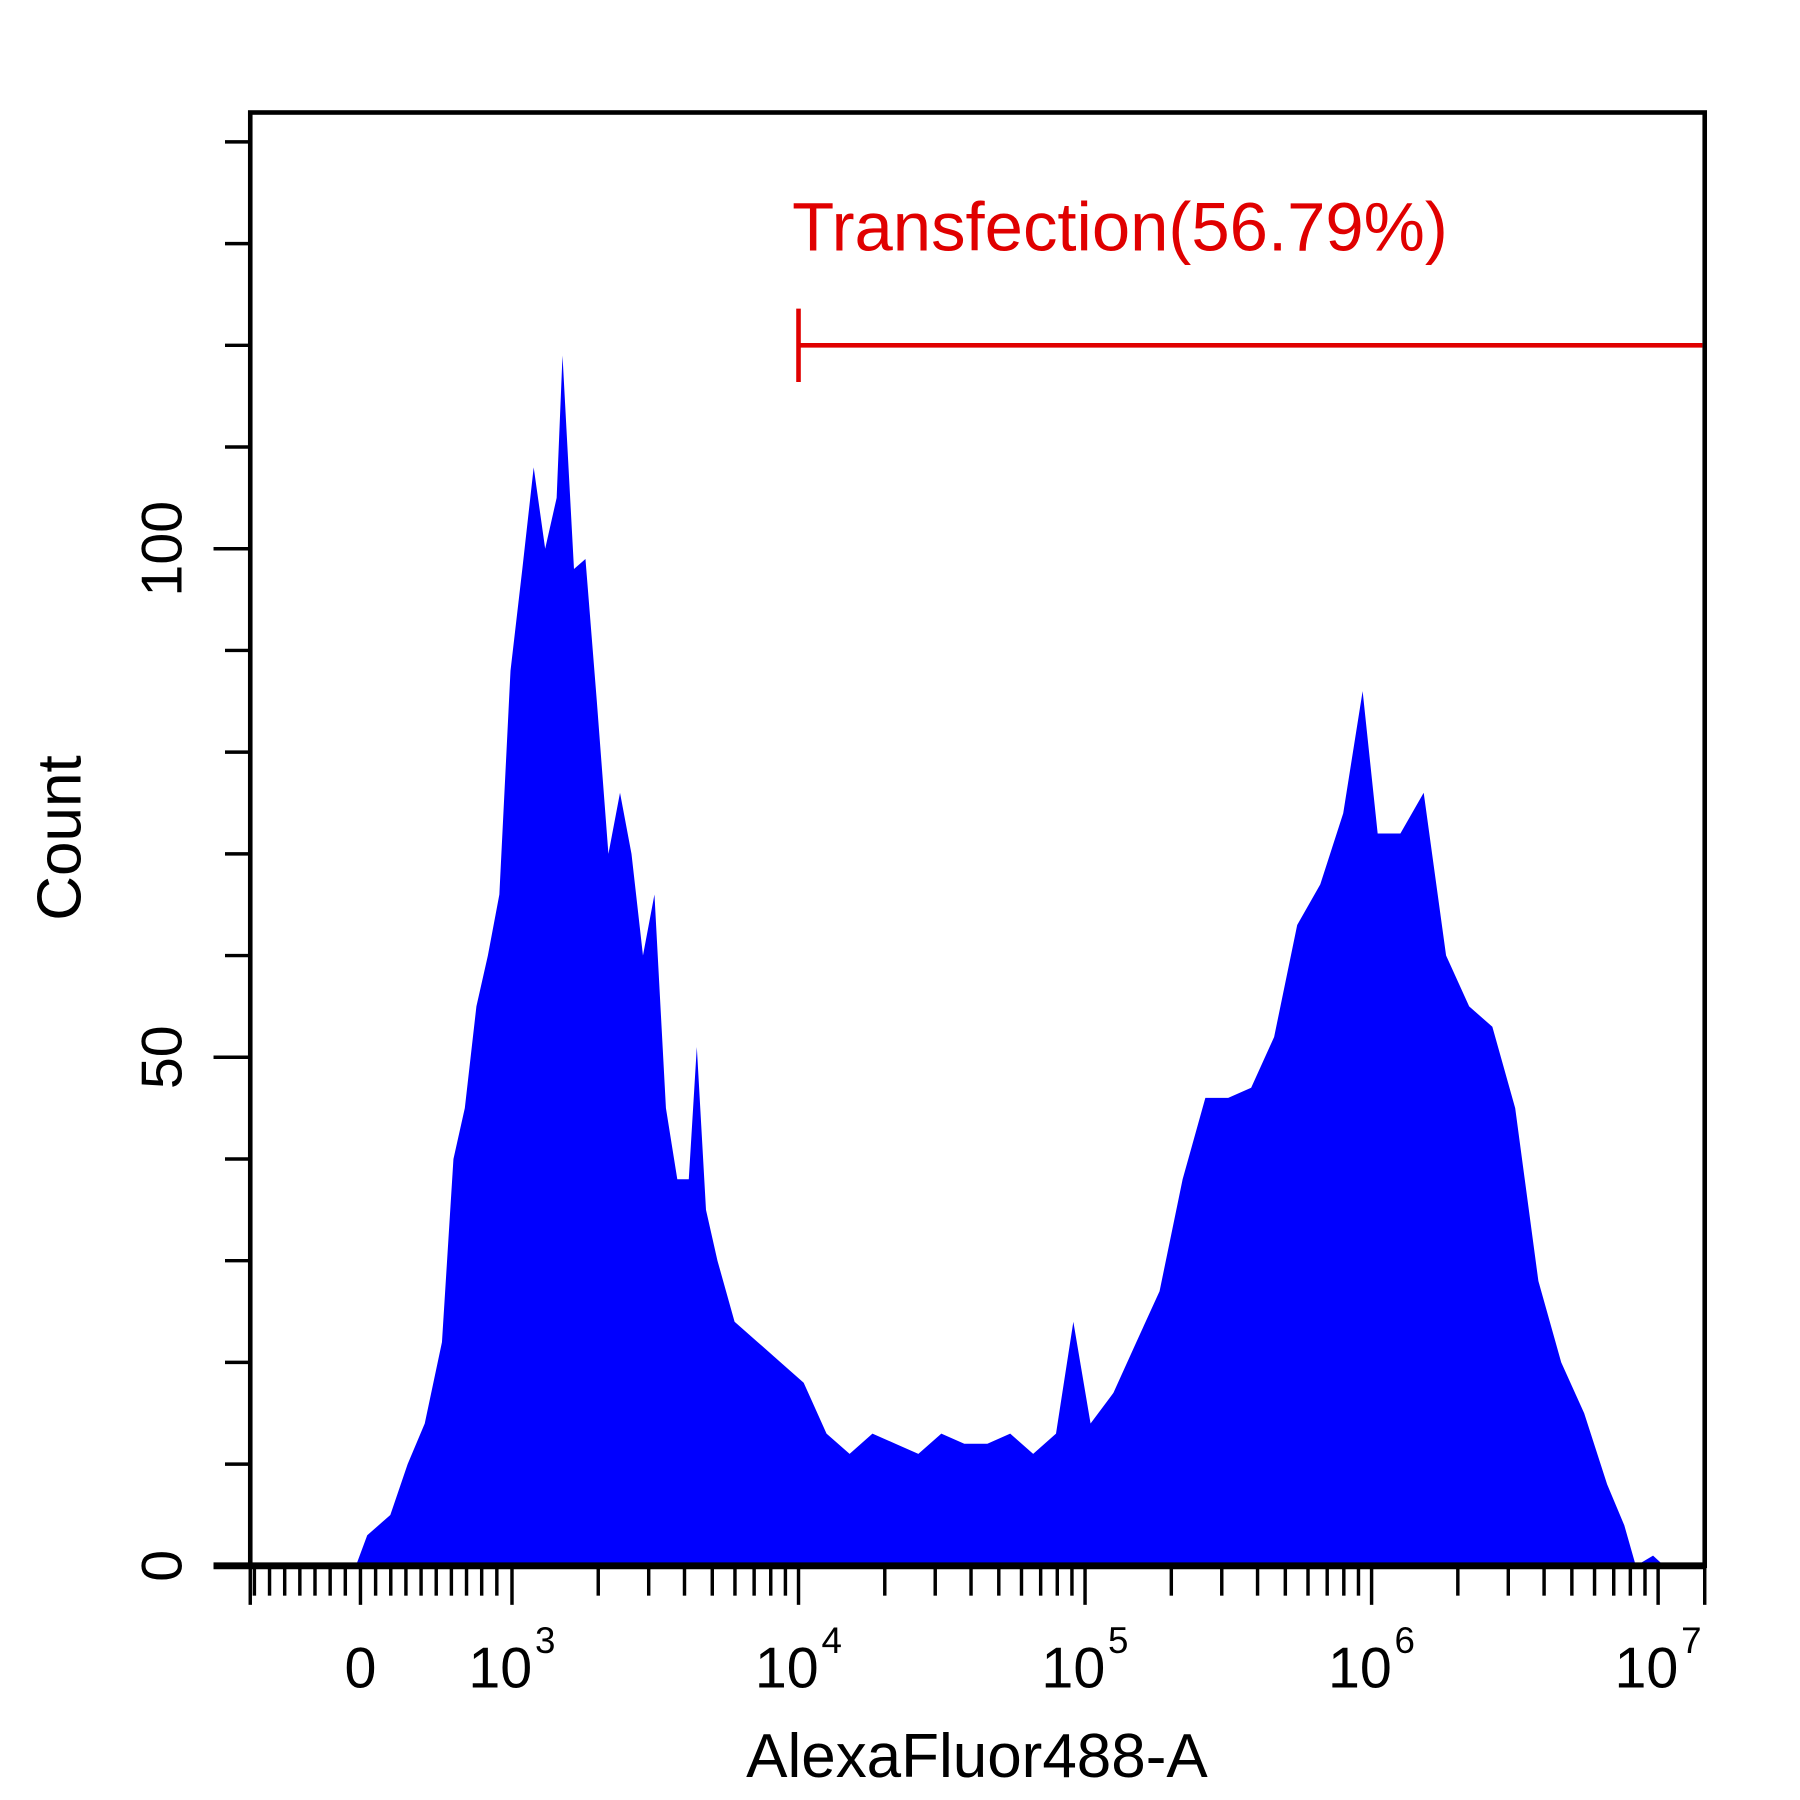 Image resolution: width=1800 pixels, height=1800 pixels. Describe the element at coordinates (190, 861) in the screenshot. I see `y-ticks-group: 0 50 100` at that location.